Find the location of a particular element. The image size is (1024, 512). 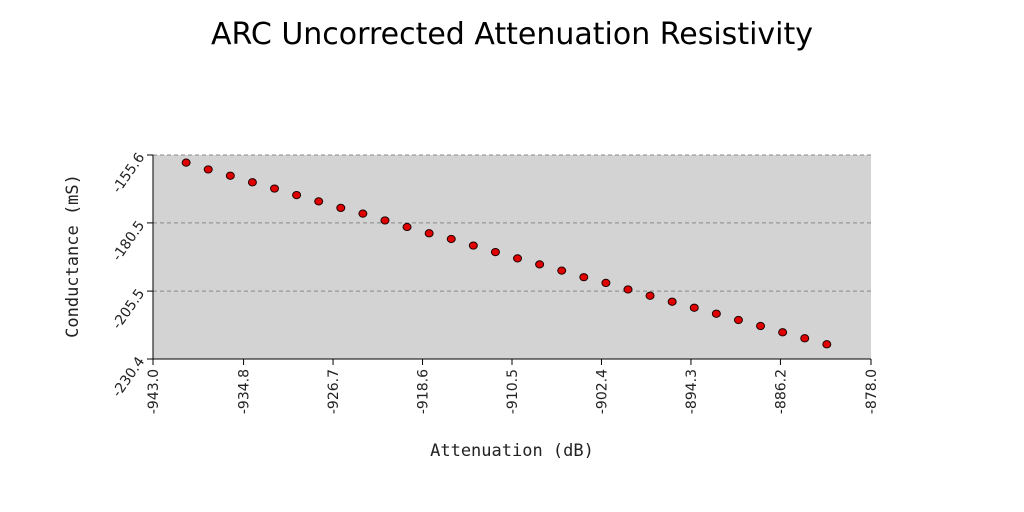

y-axis-label: Conductance (mS) is located at coordinates (73, 256).